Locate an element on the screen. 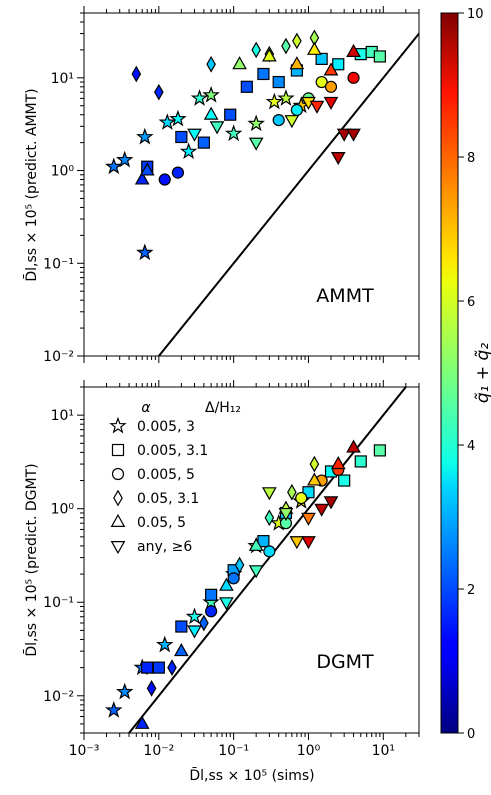 The image size is (491, 795). legend-entry-label: 0.005, 5 is located at coordinates (166, 475).